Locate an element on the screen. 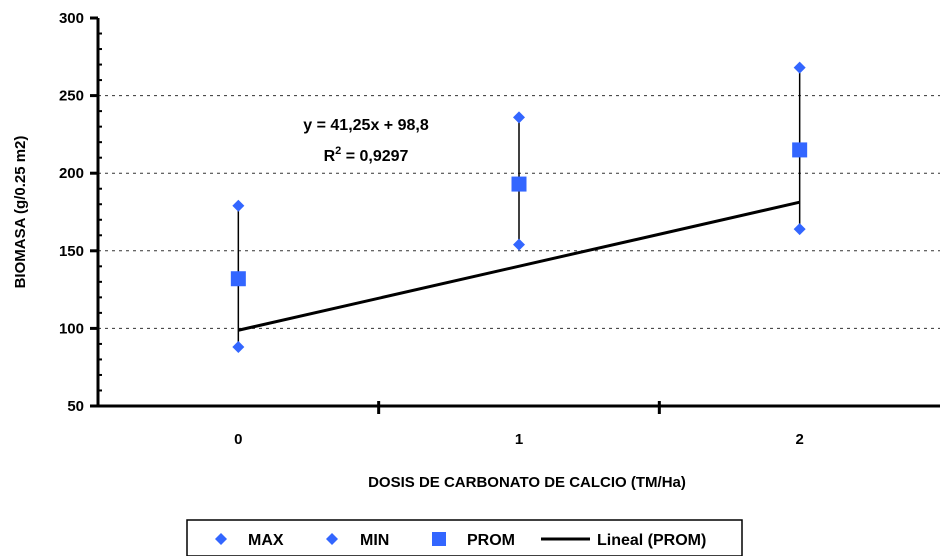  y-axis-title: BIOMASA (g/0.25 m2) is located at coordinates (20, 212).